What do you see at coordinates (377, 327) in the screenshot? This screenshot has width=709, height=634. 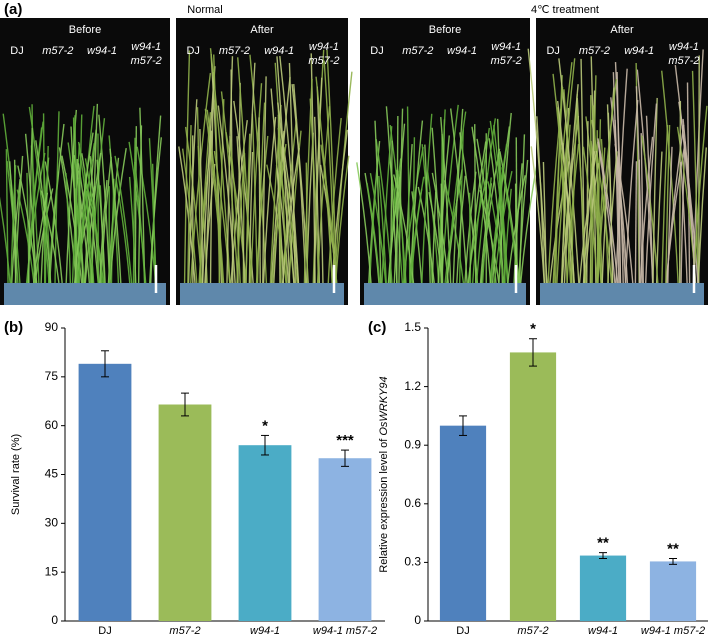 I see `panel-label: (c)` at bounding box center [377, 327].